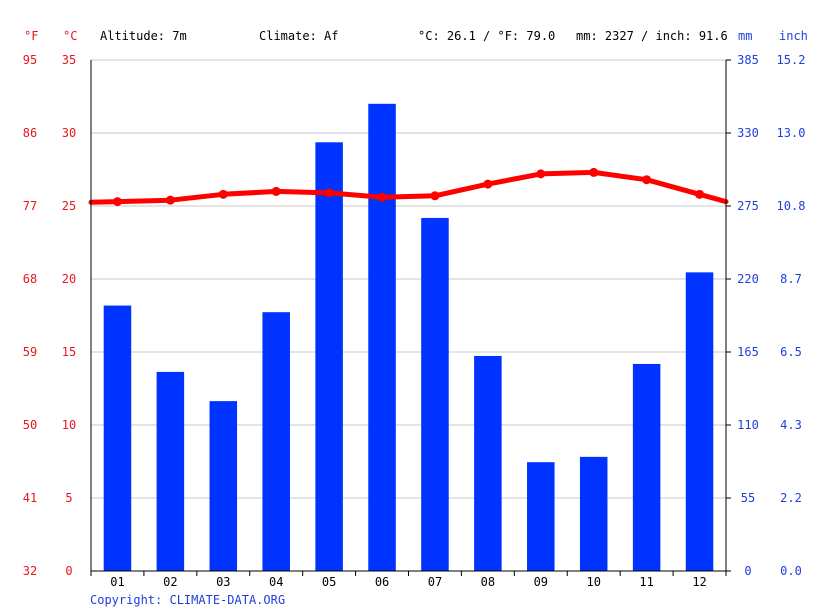 The image size is (815, 611). What do you see at coordinates (699, 582) in the screenshot?
I see `month-tick-label: 12` at bounding box center [699, 582].